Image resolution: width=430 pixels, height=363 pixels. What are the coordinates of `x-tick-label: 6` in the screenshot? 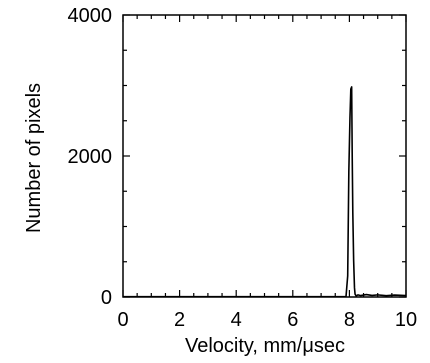 It's located at (292, 320).